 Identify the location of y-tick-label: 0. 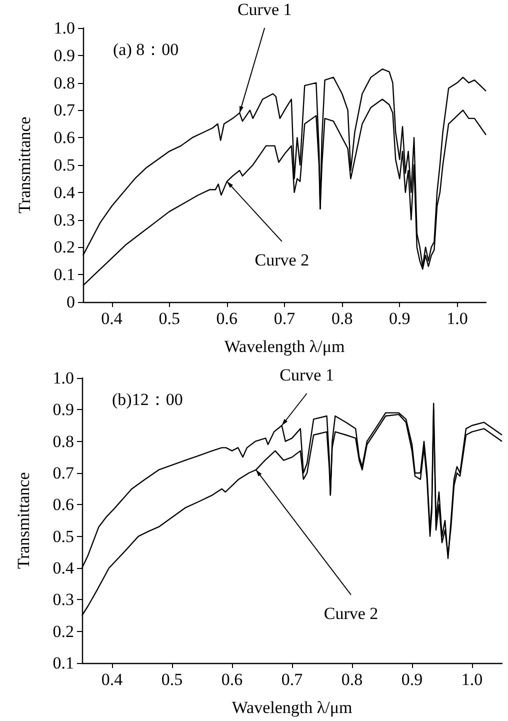
(70, 302).